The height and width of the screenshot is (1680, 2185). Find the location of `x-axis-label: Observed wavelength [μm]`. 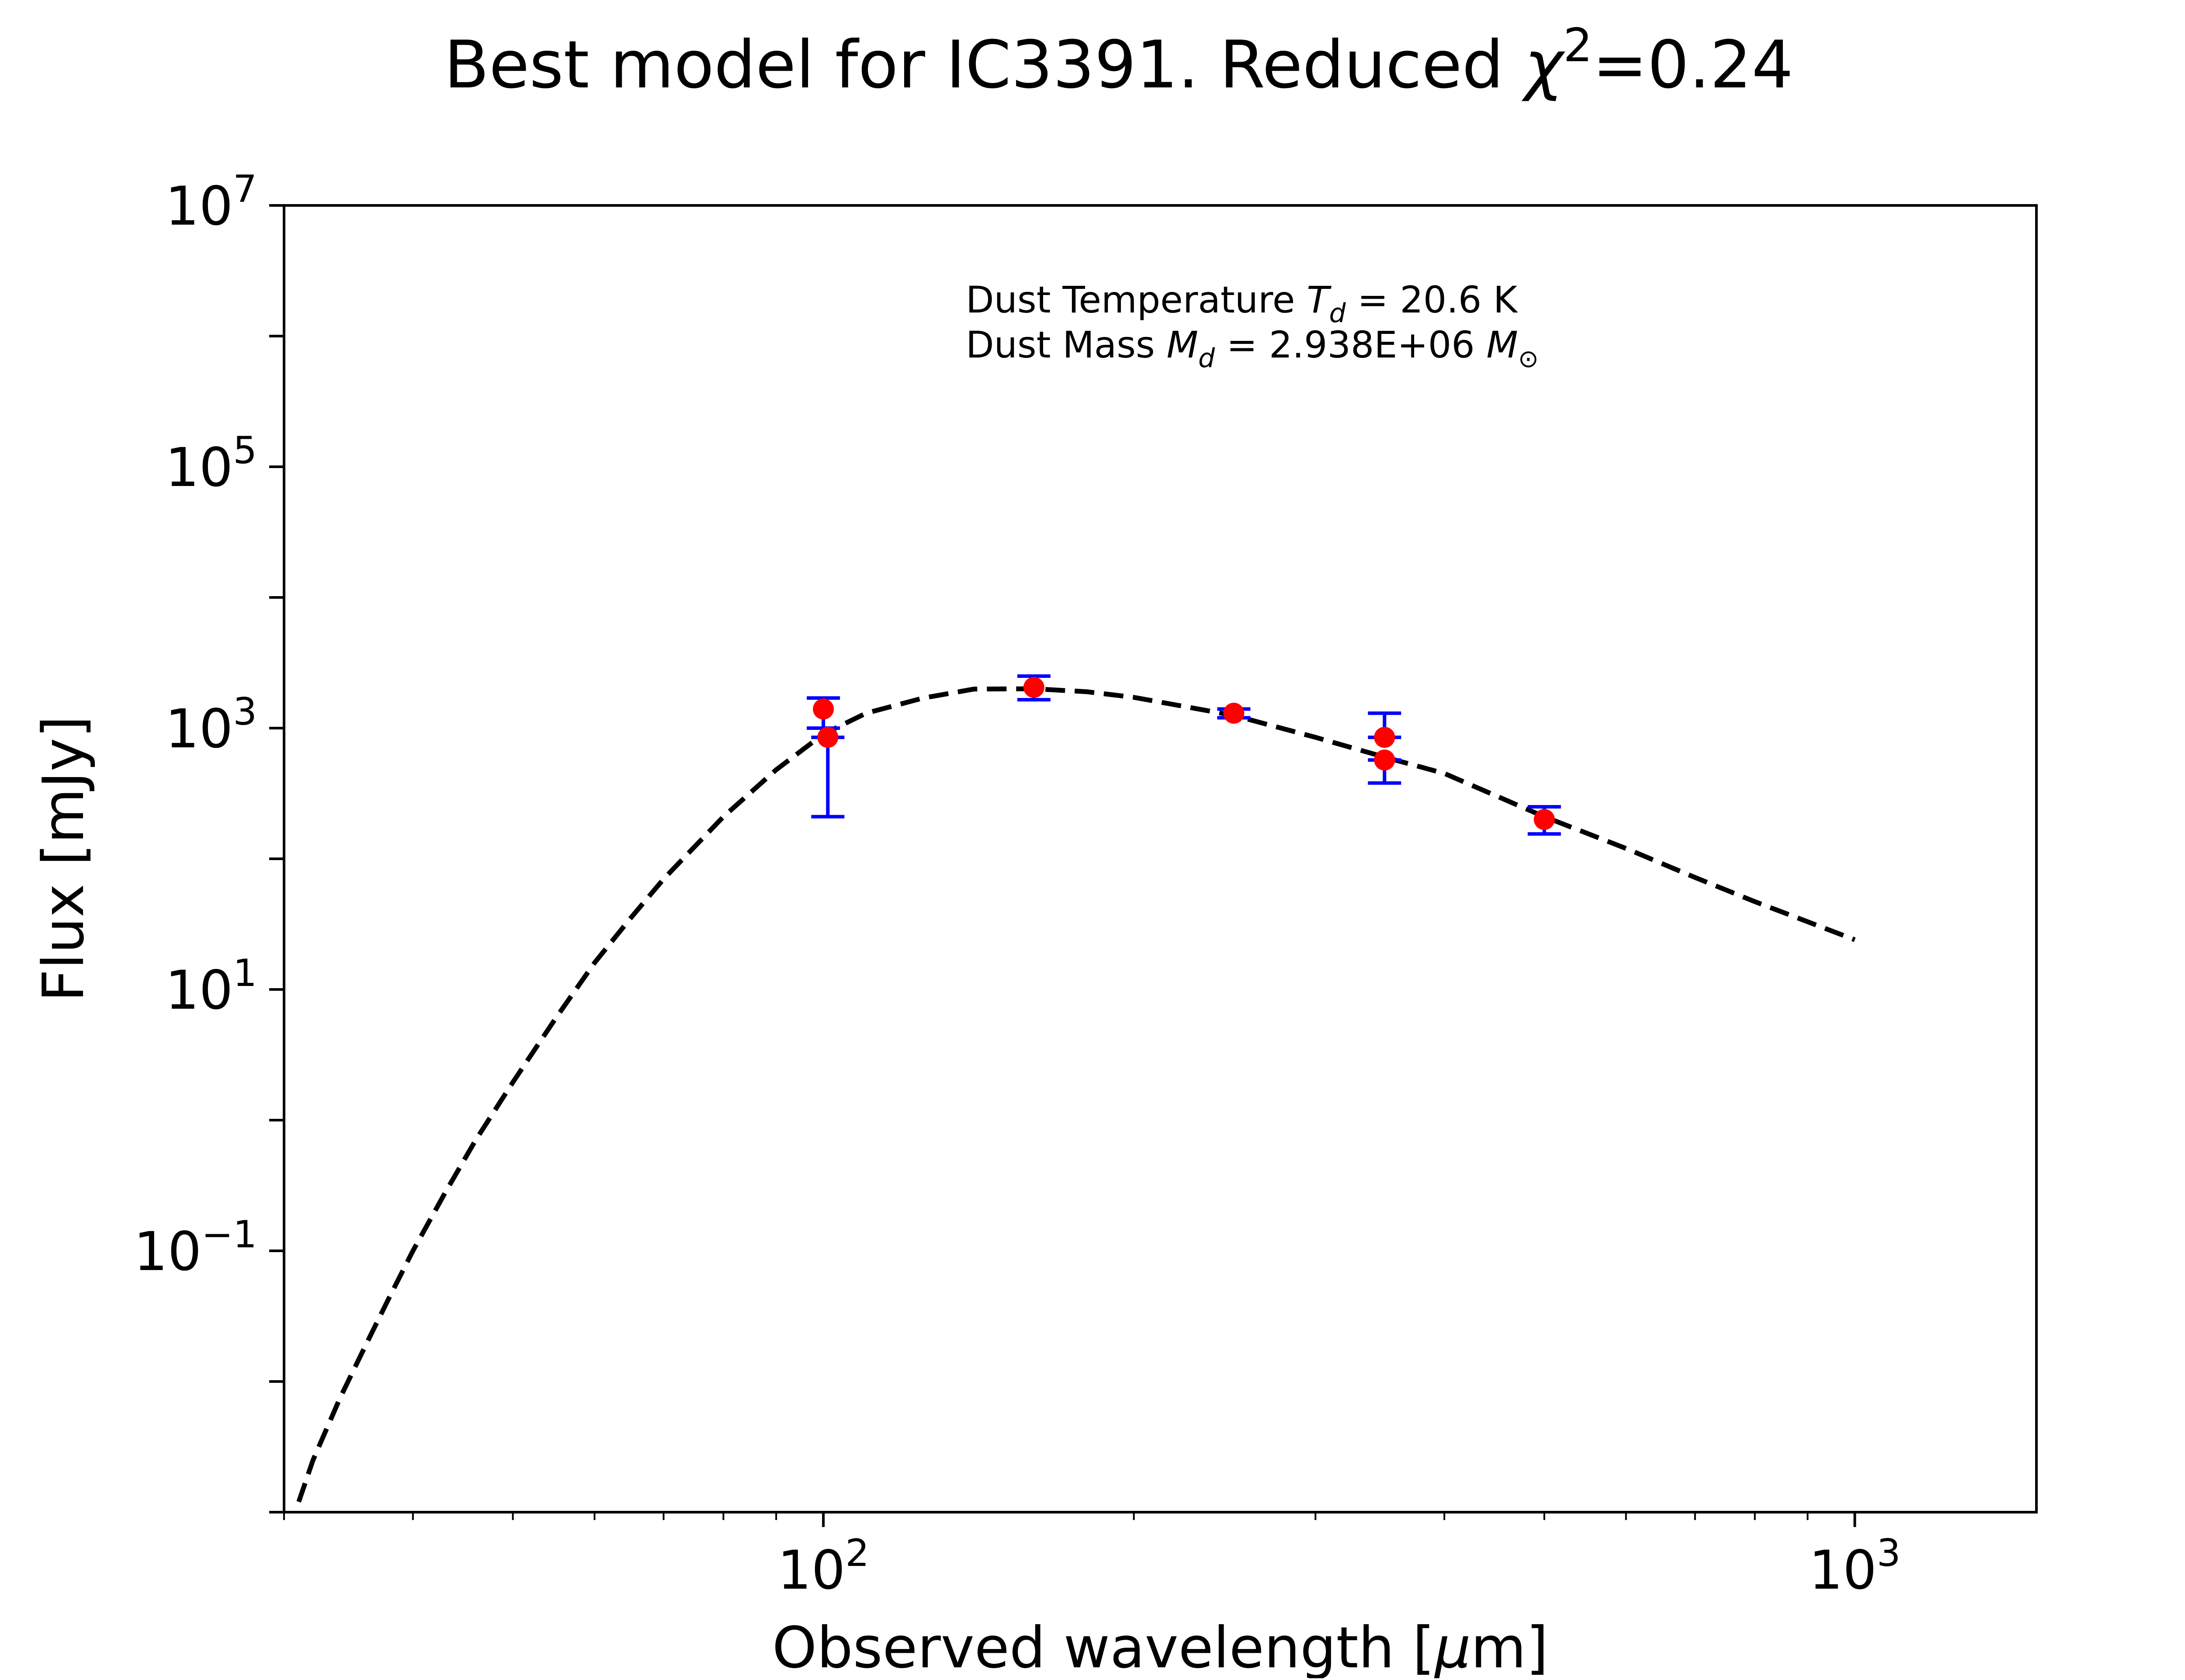

x-axis-label: Observed wavelength [μm] is located at coordinates (1160, 1646).